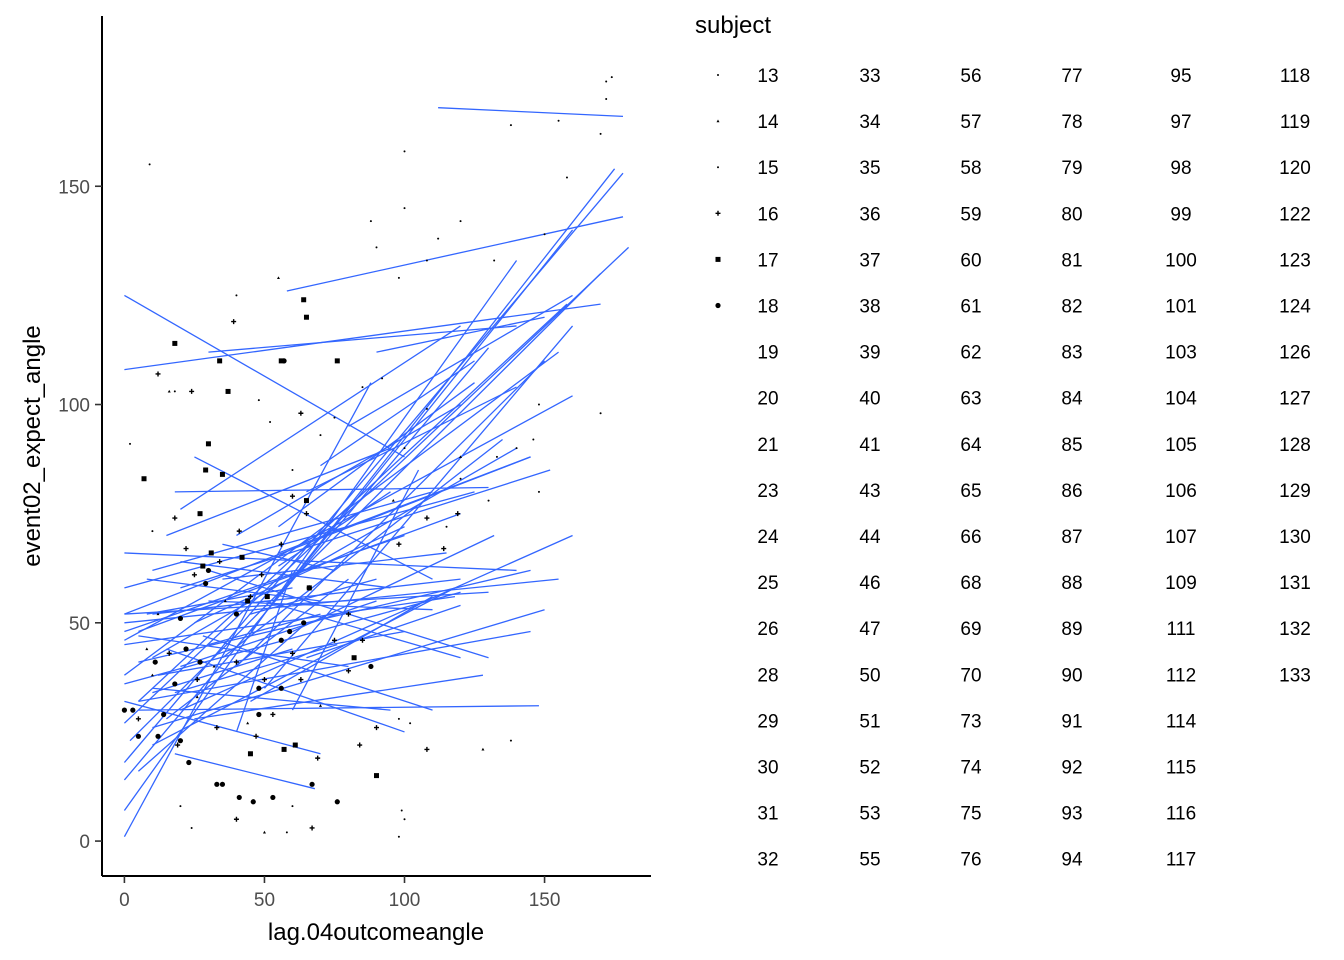 This screenshot has height=960, width=1344. I want to click on legend-label: 94, so click(1072, 860).